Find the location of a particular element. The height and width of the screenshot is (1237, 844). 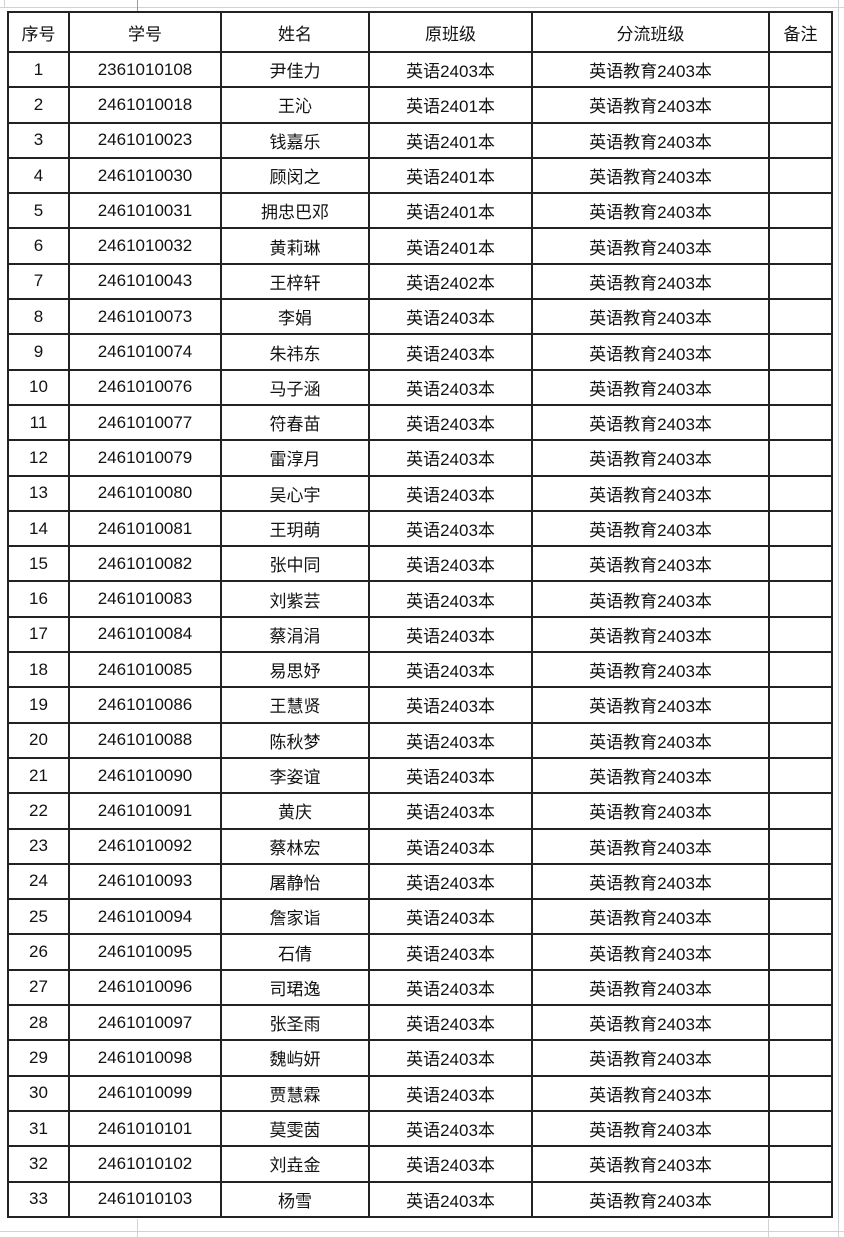

cell-name: 莫雯茵 is located at coordinates (295, 1128).